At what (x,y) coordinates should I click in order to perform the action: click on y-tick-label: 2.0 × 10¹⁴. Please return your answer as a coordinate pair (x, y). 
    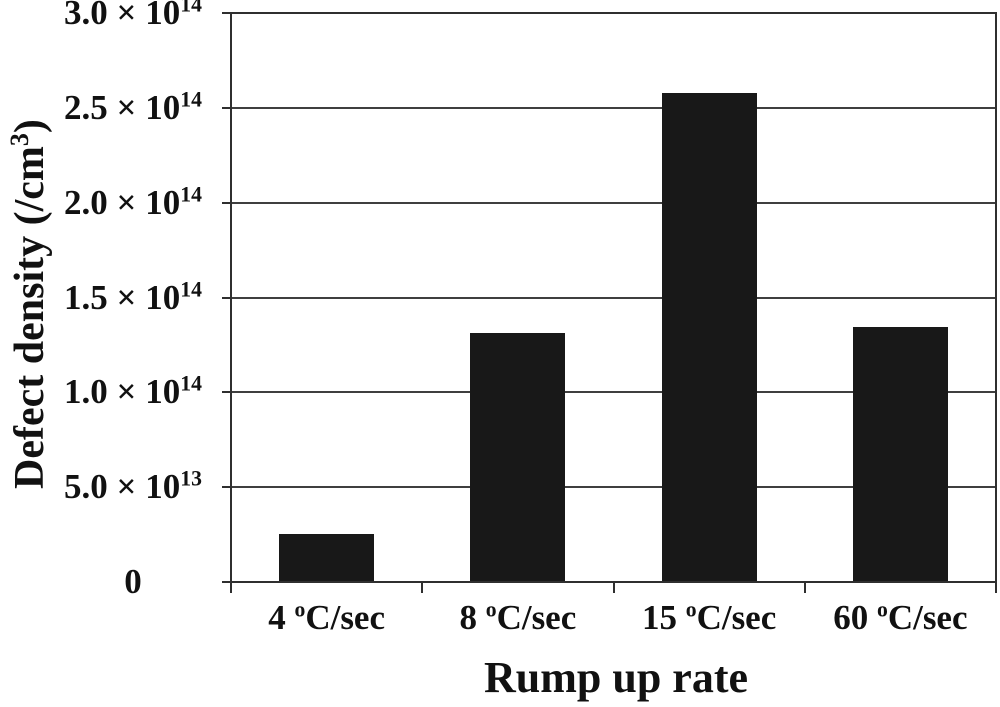
    Looking at the image, I should click on (133, 202).